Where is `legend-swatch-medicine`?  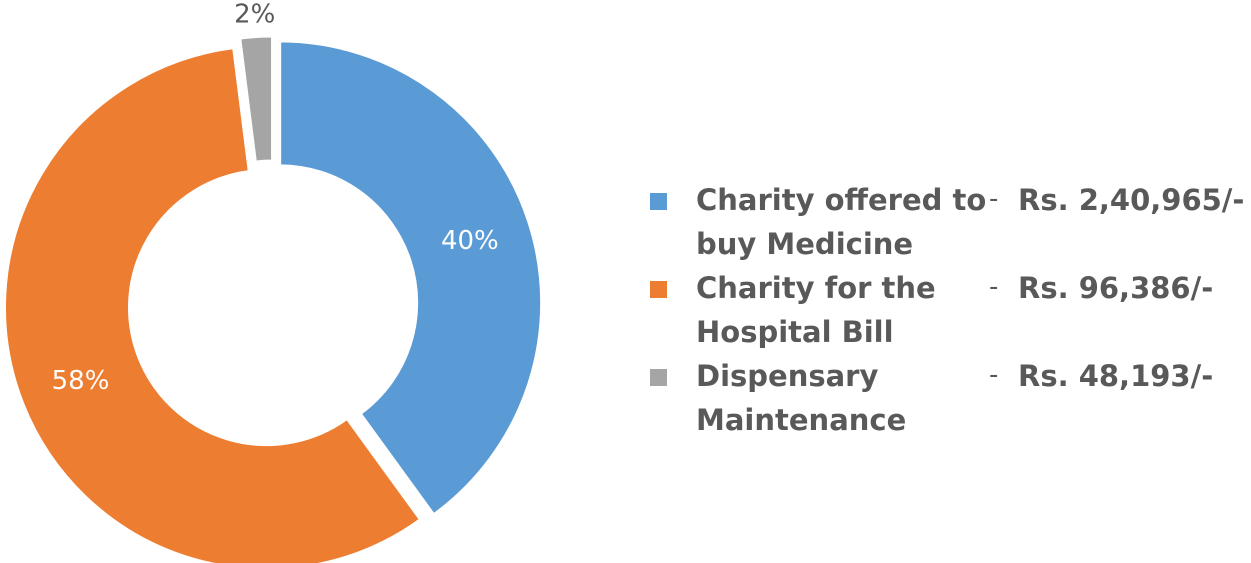 legend-swatch-medicine is located at coordinates (658, 201).